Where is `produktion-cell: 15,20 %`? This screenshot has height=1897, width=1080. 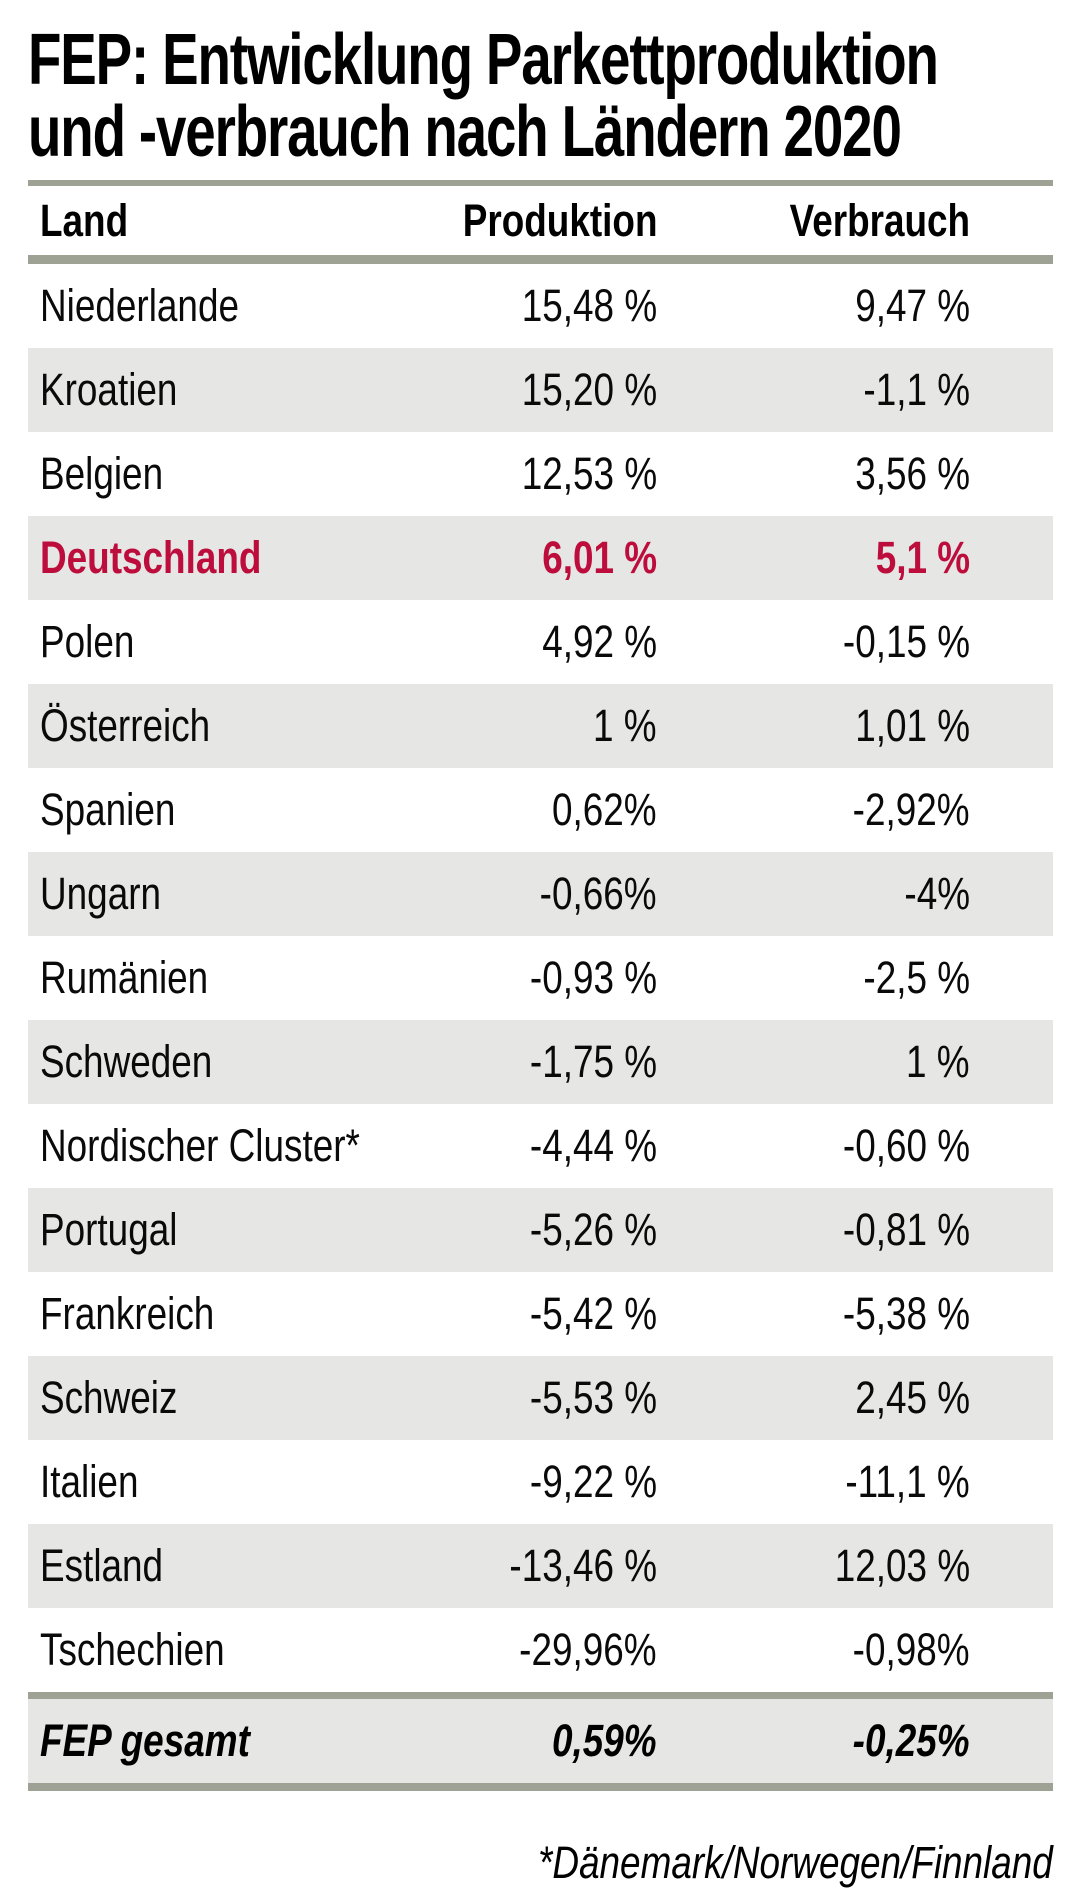 produktion-cell: 15,20 % is located at coordinates (539, 390).